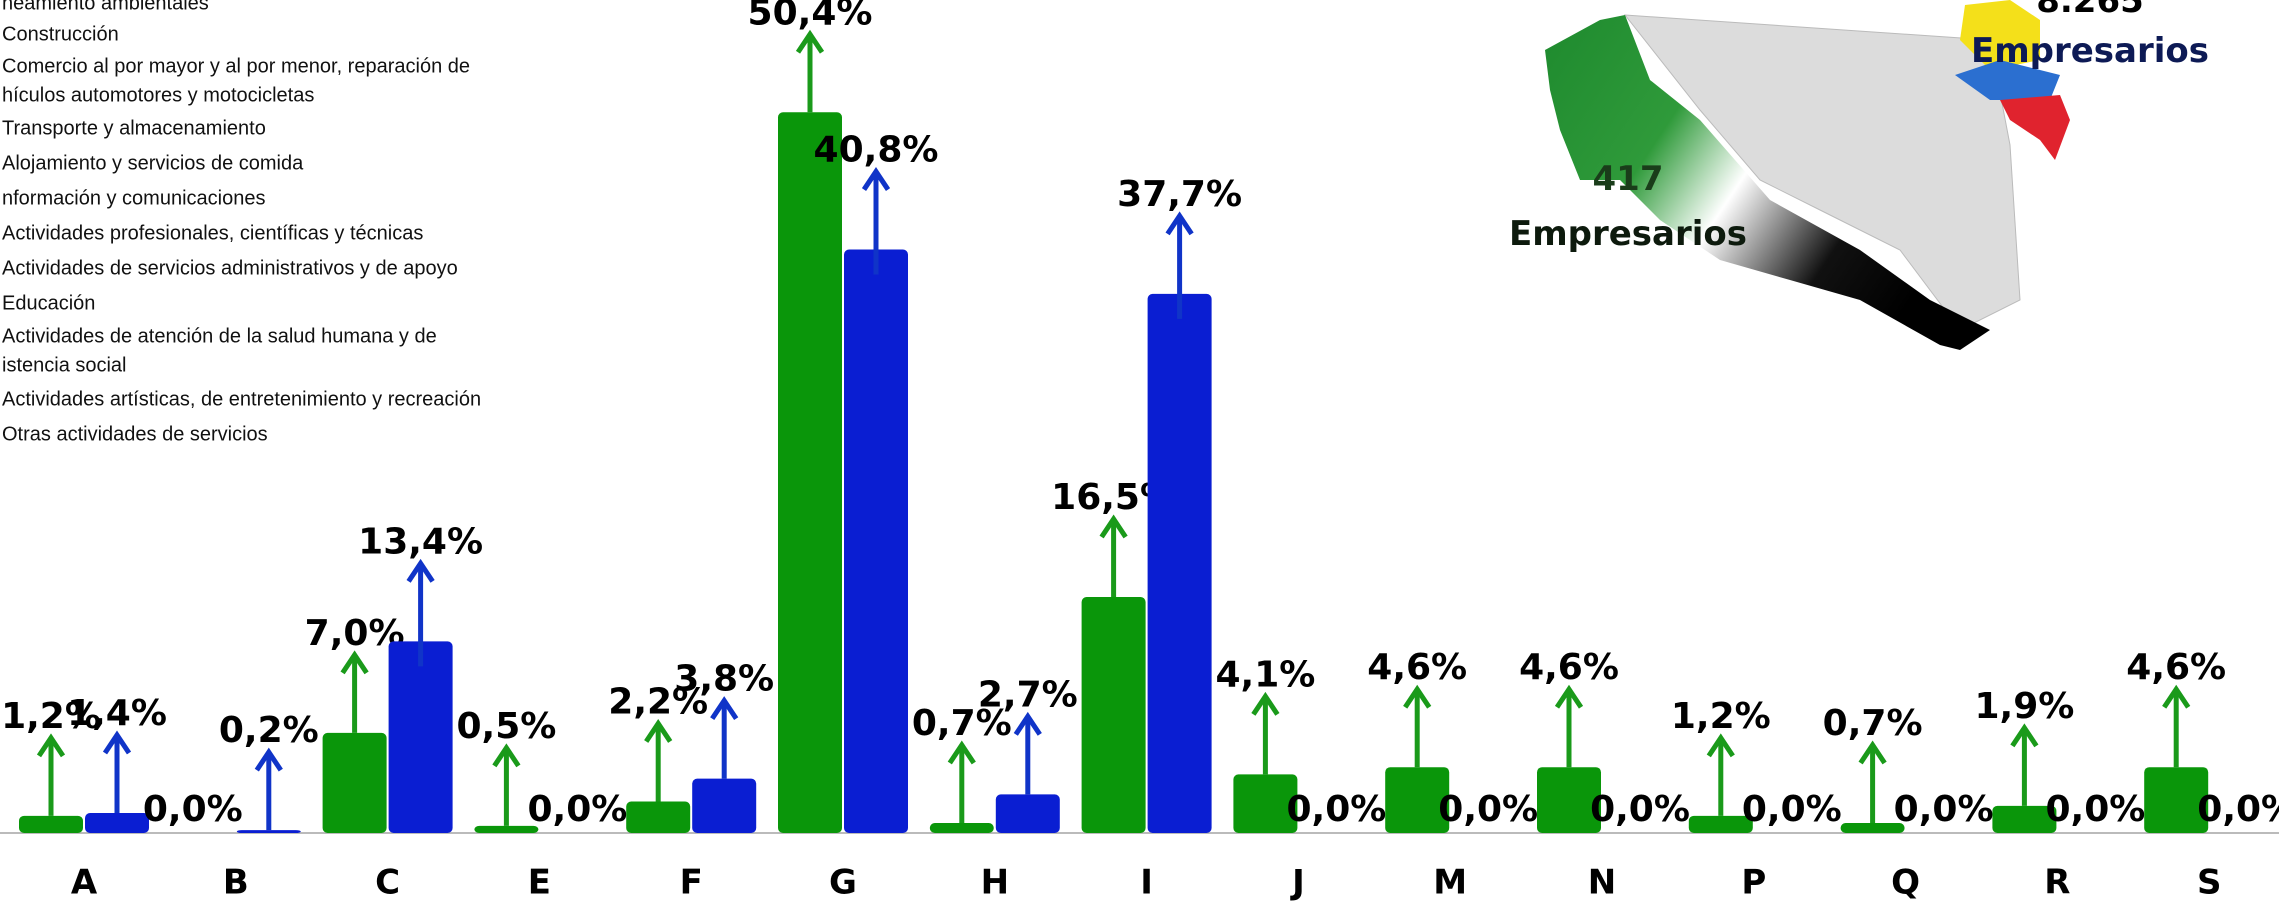  What do you see at coordinates (135, 434) in the screenshot?
I see `legend-text: Otras actividades de servicios` at bounding box center [135, 434].